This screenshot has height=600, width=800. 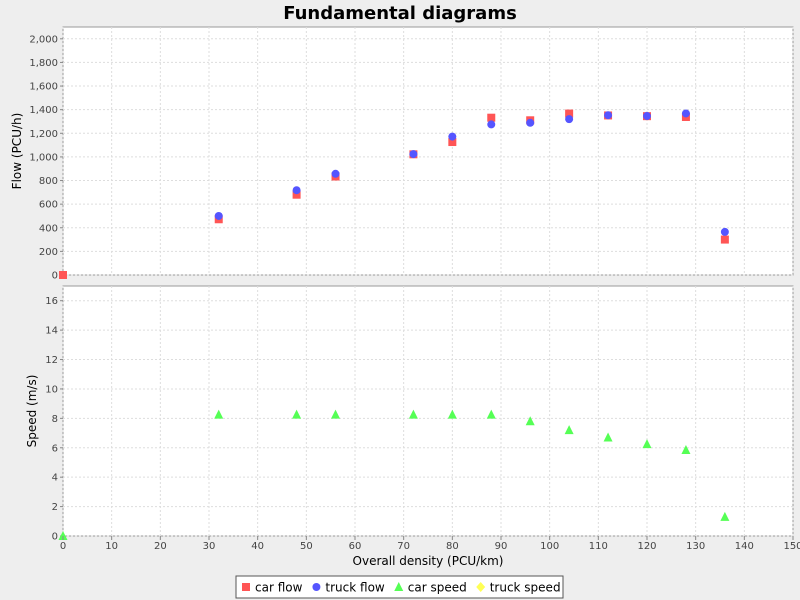 I want to click on speed-y-ticks: 0 2 4 6 8 10 12 14 16, so click(x=54, y=419).